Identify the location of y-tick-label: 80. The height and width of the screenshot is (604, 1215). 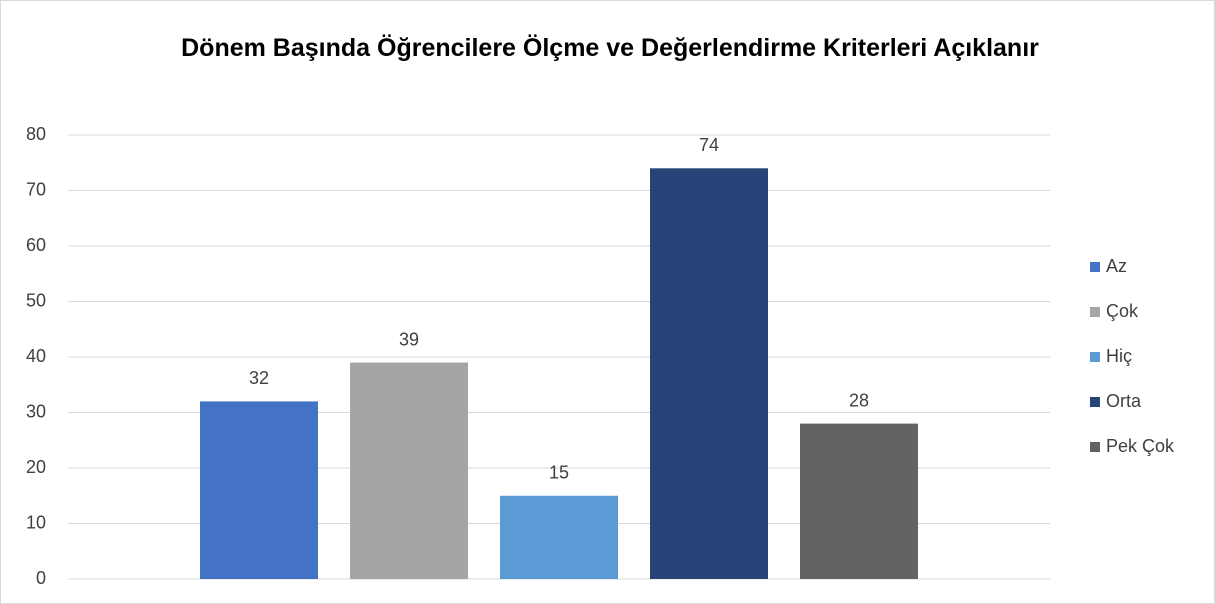
(36, 134).